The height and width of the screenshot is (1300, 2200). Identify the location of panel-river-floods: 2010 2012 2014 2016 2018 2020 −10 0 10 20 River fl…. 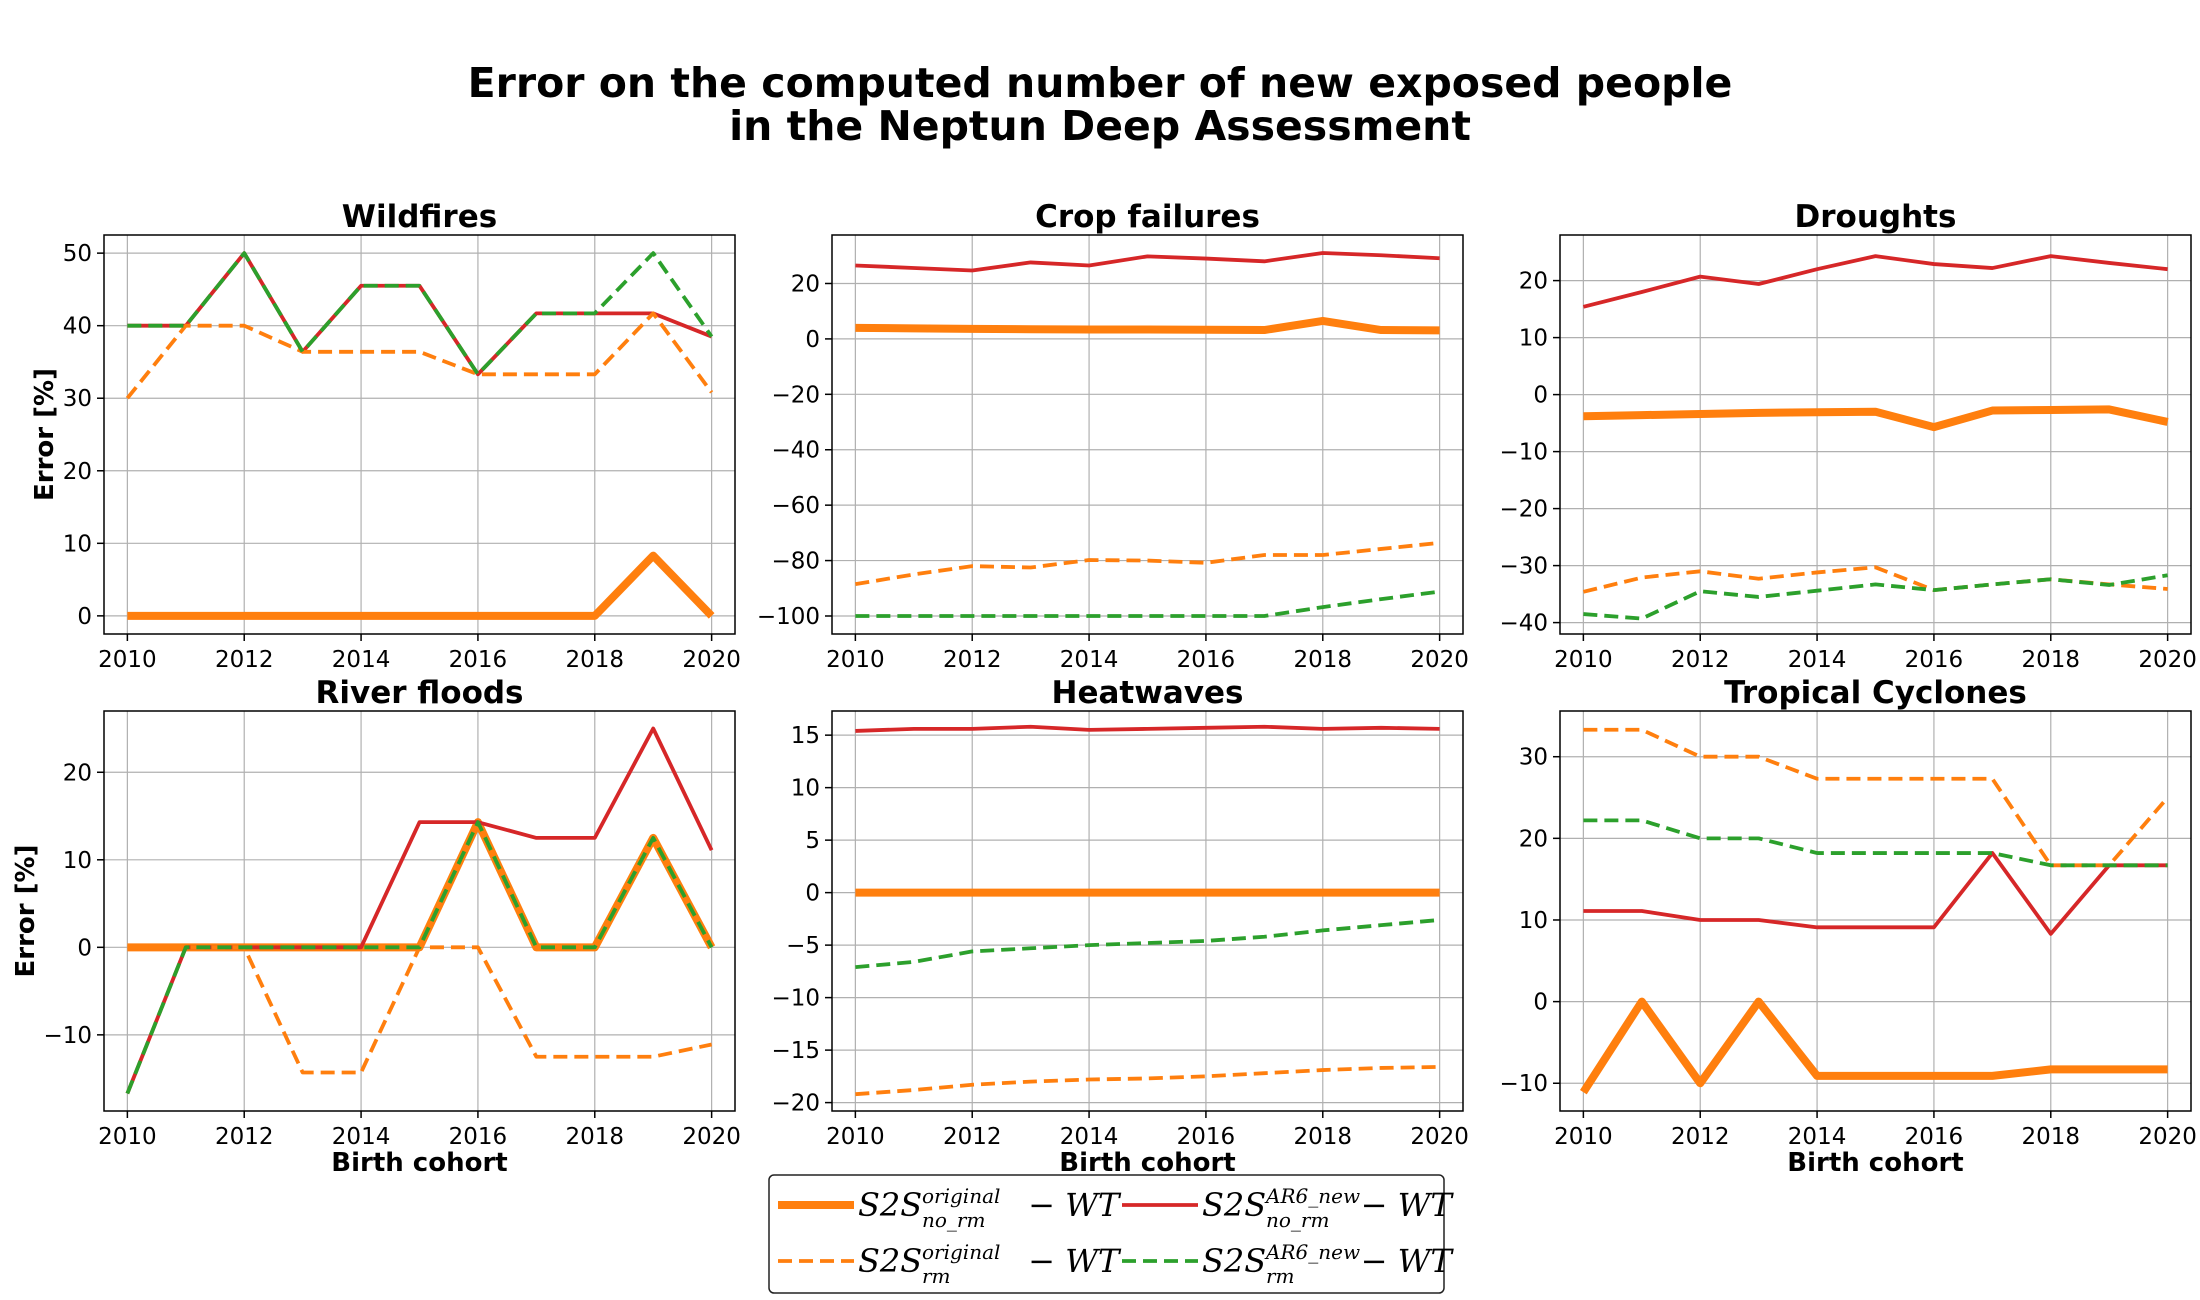
(376, 926).